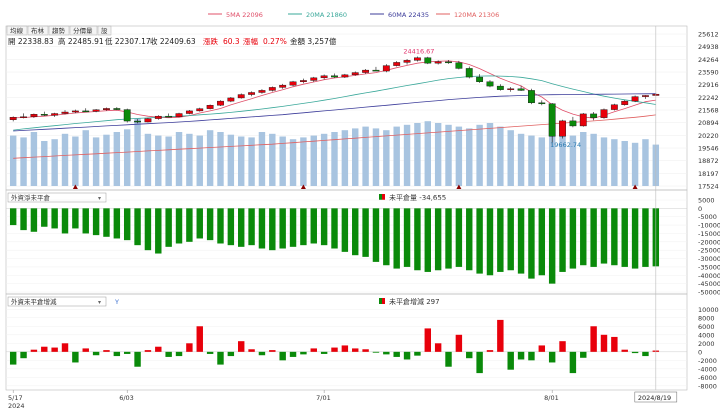  I want to click on panel3-select, so click(57, 301).